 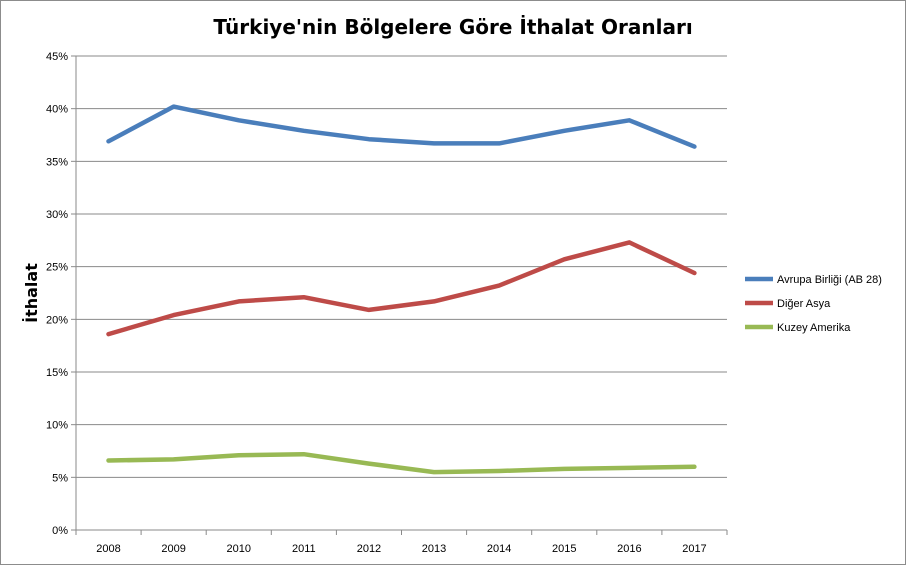 I want to click on y-tick-label: 35%, so click(x=57, y=162).